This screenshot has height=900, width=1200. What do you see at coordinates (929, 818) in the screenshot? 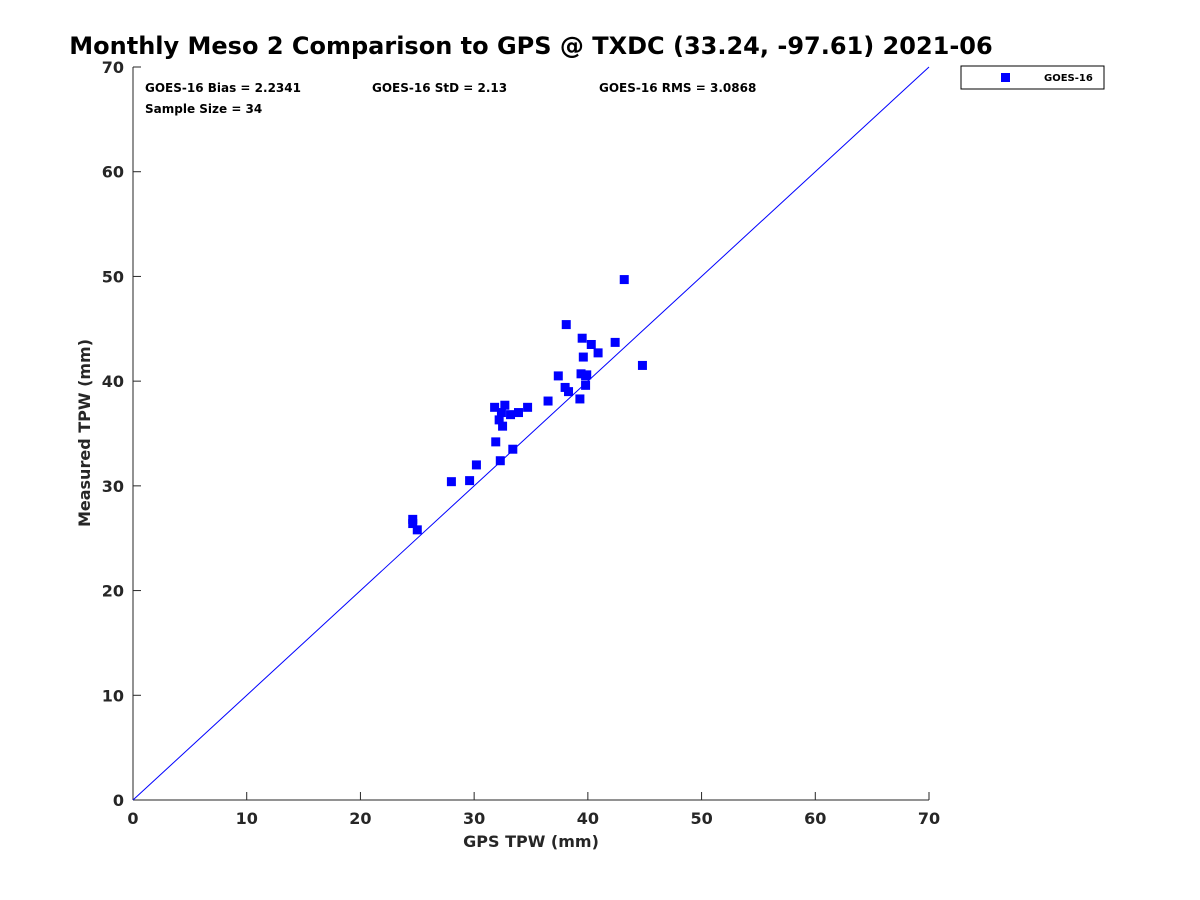
I see `x-tick-label: 70` at bounding box center [929, 818].